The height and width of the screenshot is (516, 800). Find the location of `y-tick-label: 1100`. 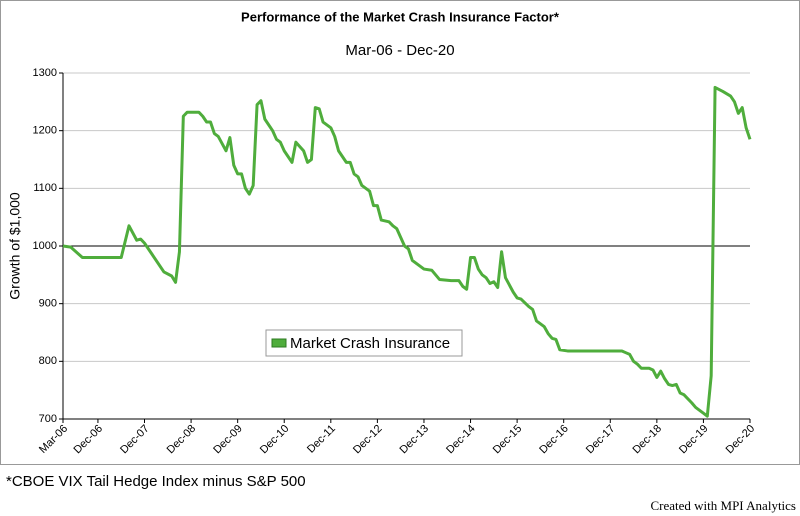

y-tick-label: 1100 is located at coordinates (45, 188).